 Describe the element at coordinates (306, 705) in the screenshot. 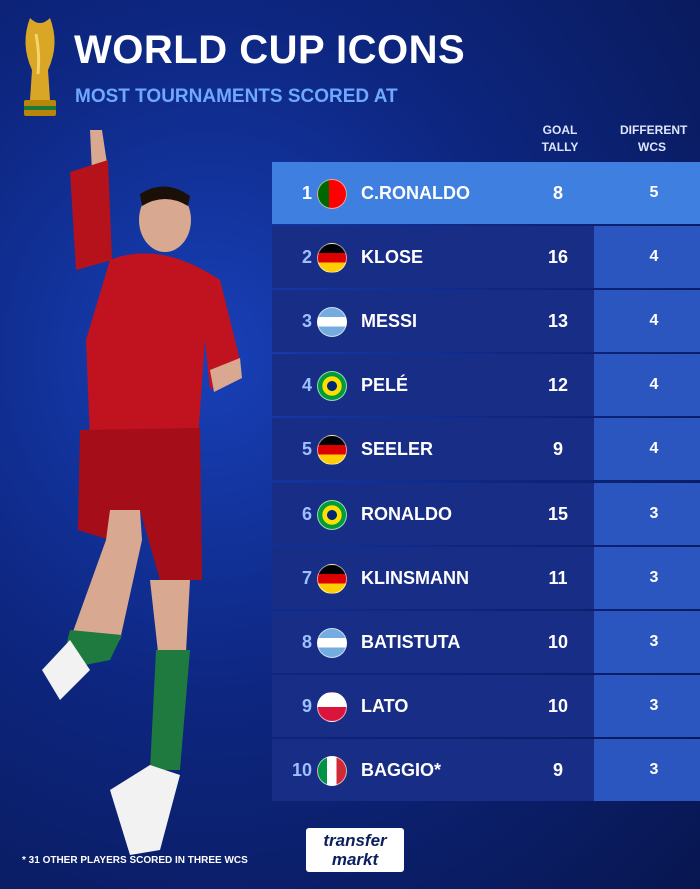

I see `rank: 9` at that location.